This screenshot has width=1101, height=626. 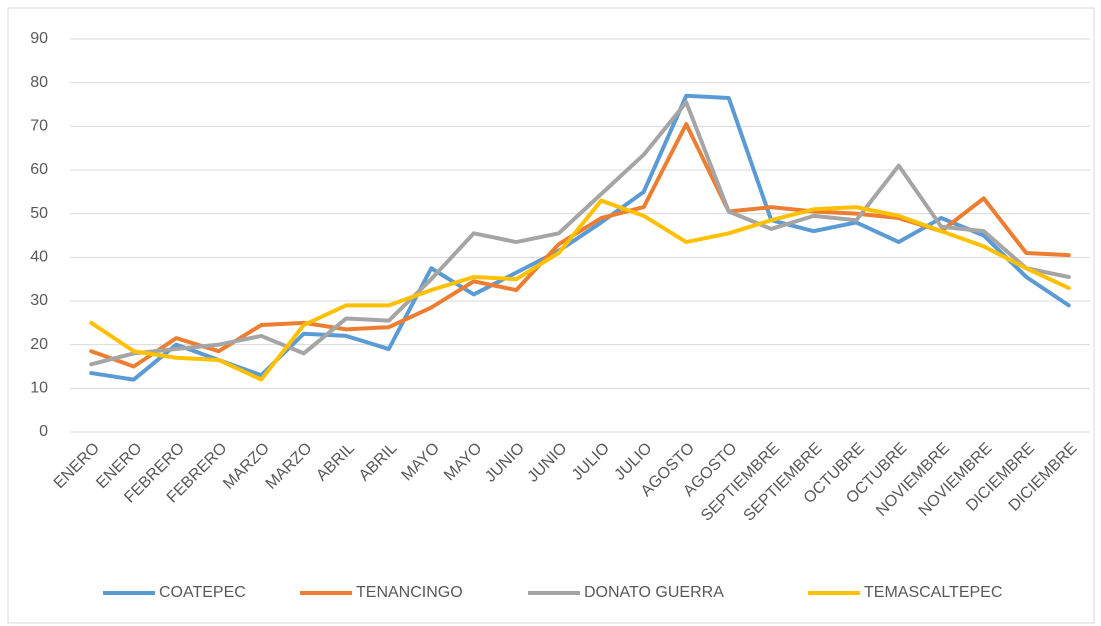 What do you see at coordinates (39, 300) in the screenshot?
I see `y-tick-label: 30` at bounding box center [39, 300].